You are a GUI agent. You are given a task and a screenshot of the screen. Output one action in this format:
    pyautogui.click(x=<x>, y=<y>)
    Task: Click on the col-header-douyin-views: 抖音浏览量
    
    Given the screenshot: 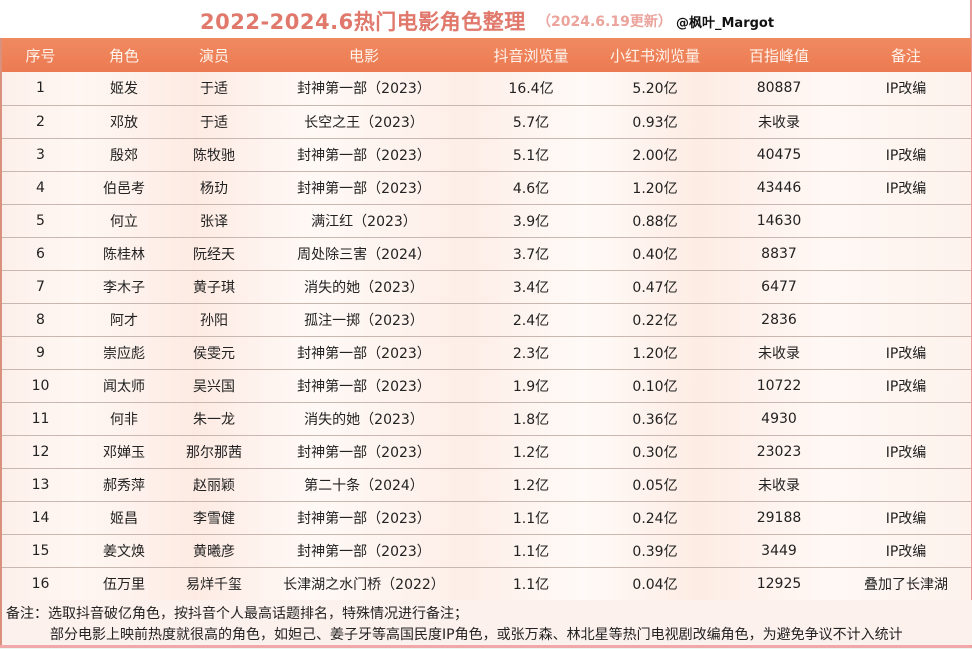 What is the action you would take?
    pyautogui.click(x=531, y=55)
    